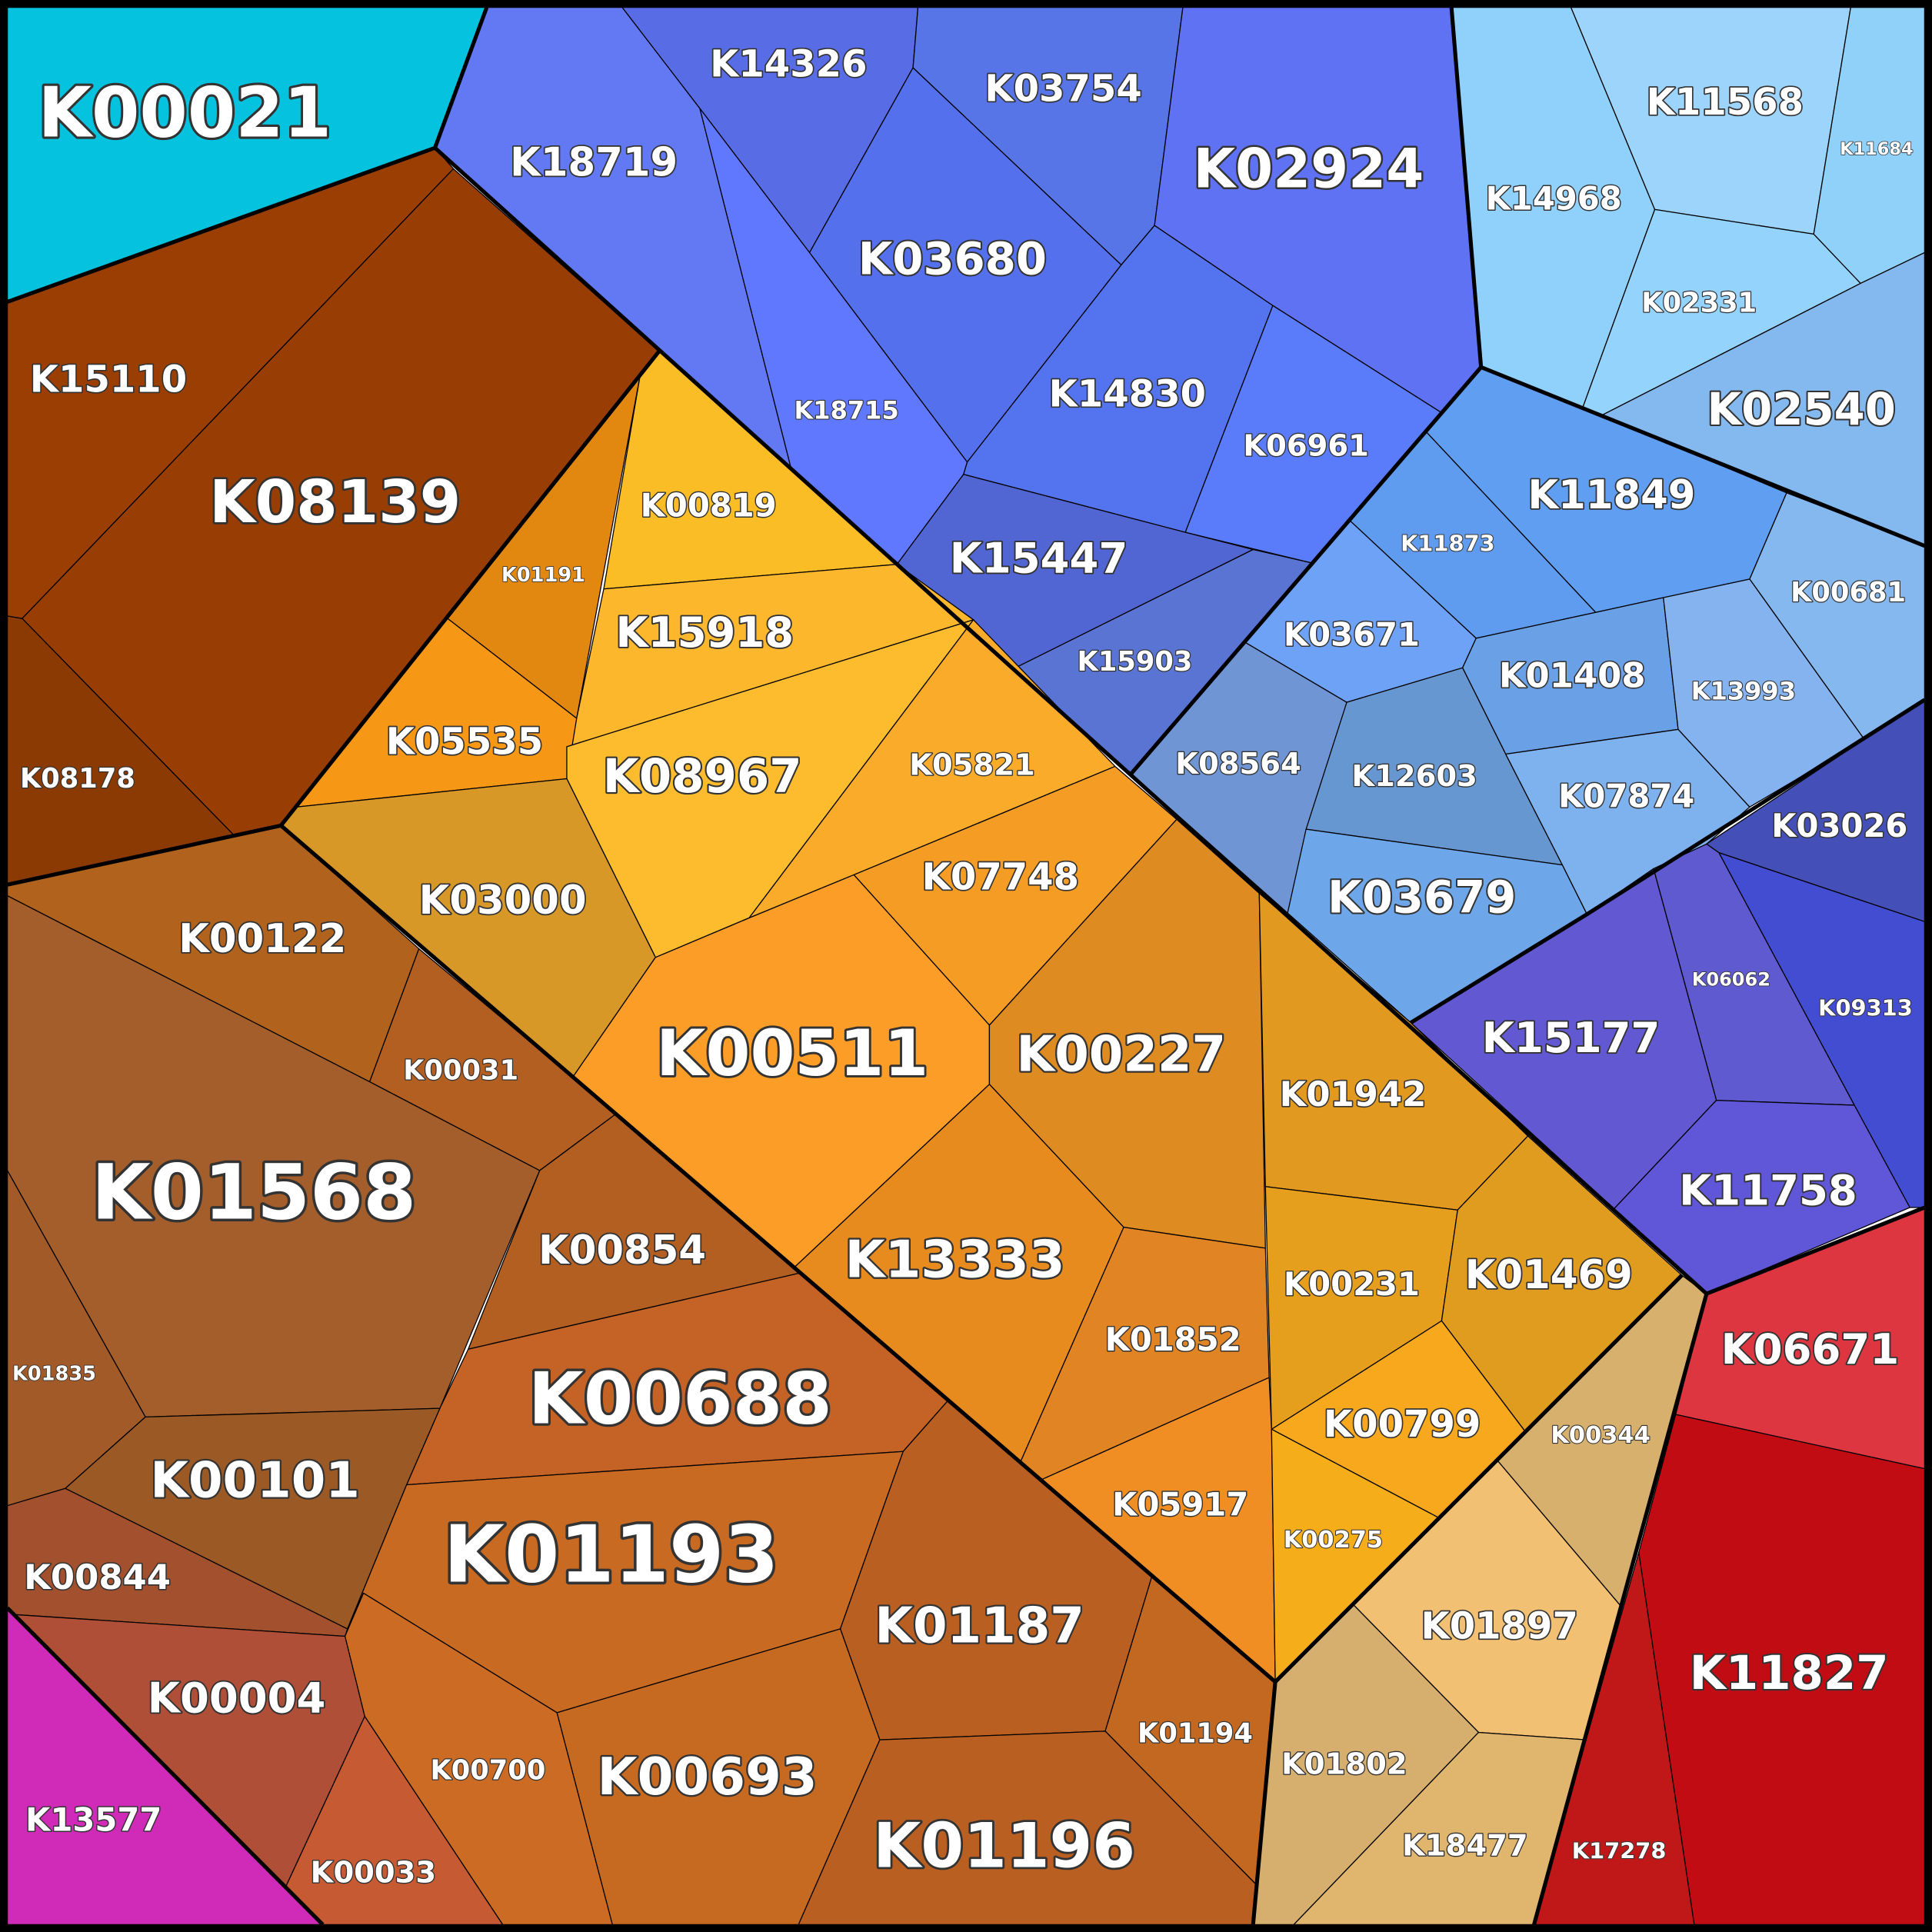  What do you see at coordinates (108, 379) in the screenshot?
I see `cell-label: K15110` at bounding box center [108, 379].